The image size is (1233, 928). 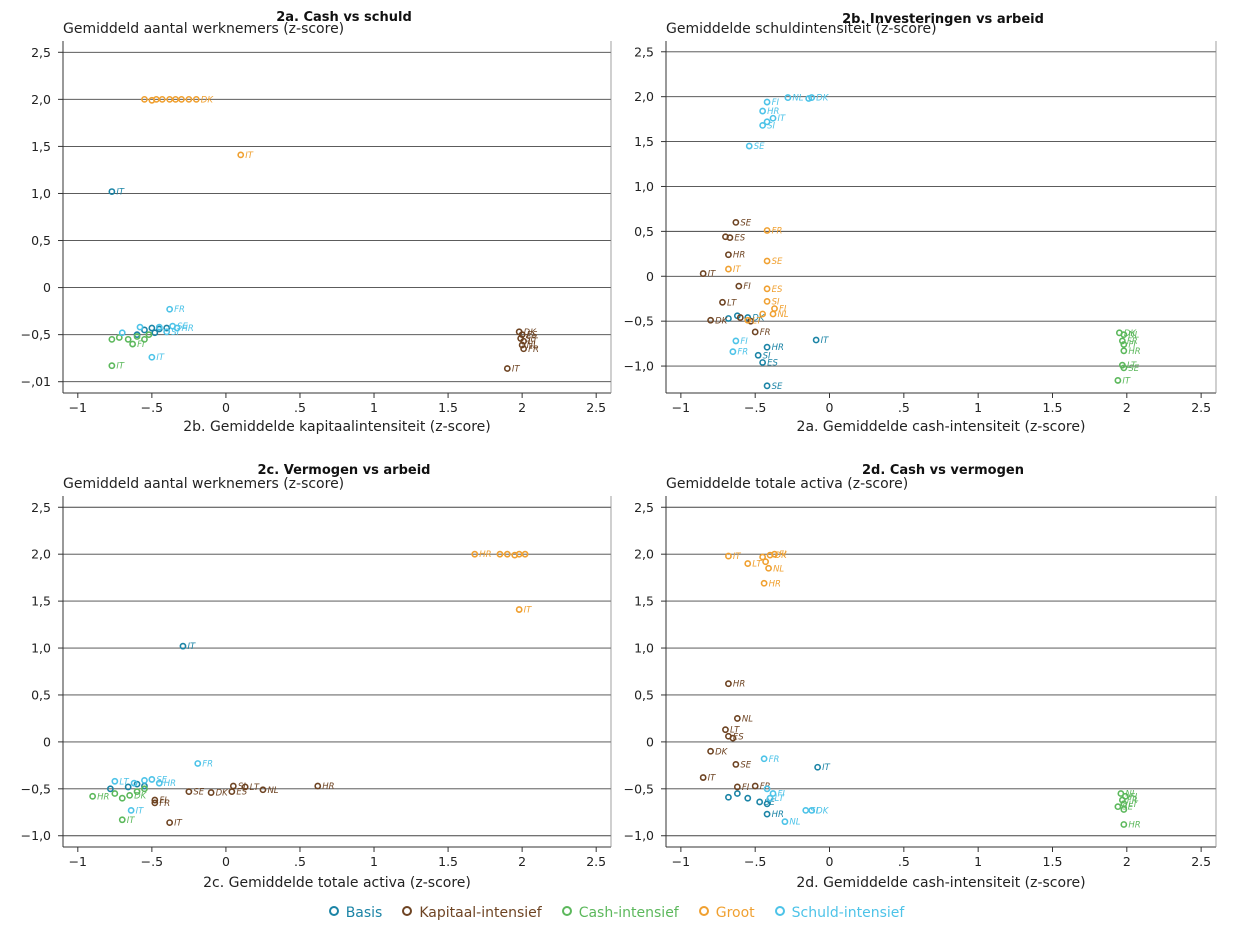 What do you see at coordinates (139, 263) in the screenshot?
I see `series-basis: IT` at bounding box center [139, 263].